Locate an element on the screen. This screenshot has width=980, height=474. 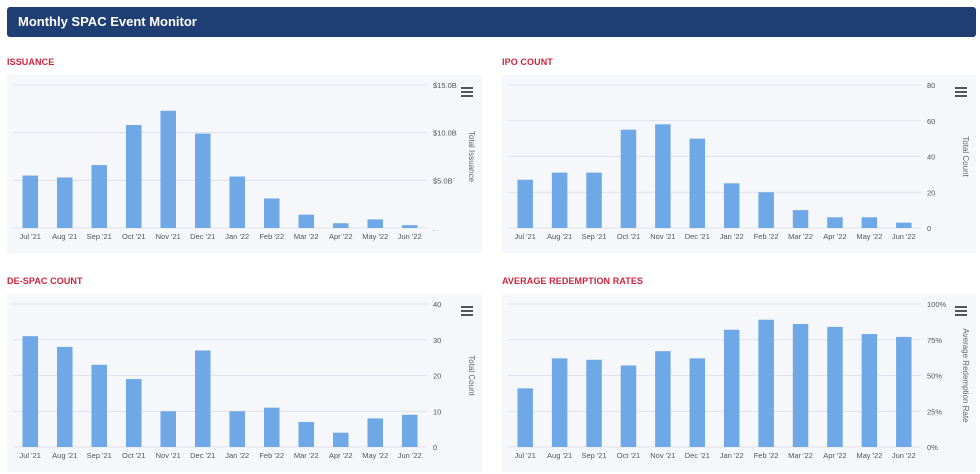
issuance-xtick-label: Oct '21 is located at coordinates (134, 236).